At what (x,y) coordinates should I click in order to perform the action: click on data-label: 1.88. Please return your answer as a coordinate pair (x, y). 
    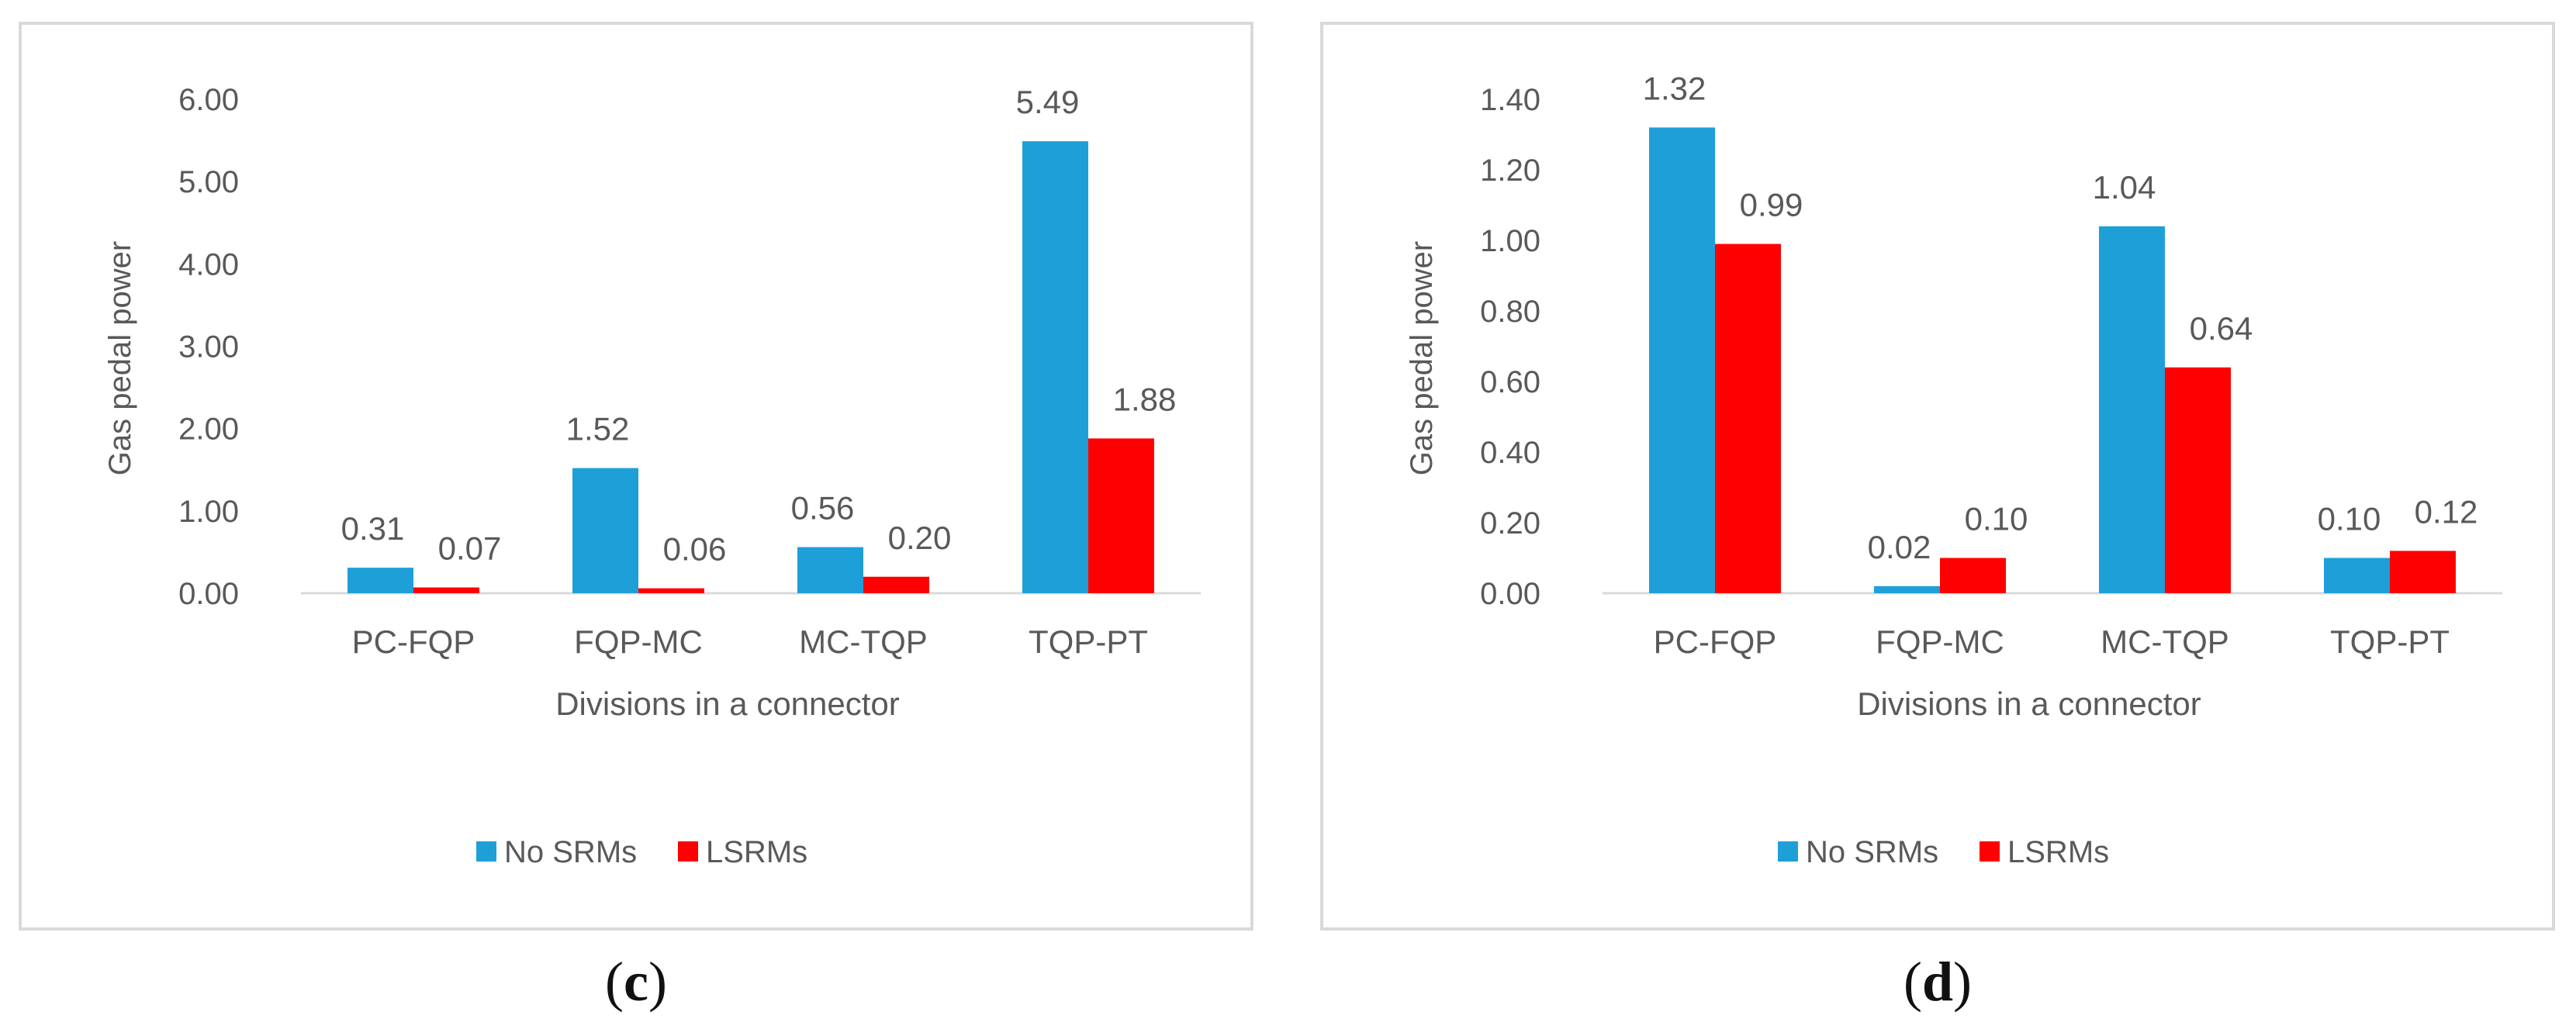
    Looking at the image, I should click on (1145, 399).